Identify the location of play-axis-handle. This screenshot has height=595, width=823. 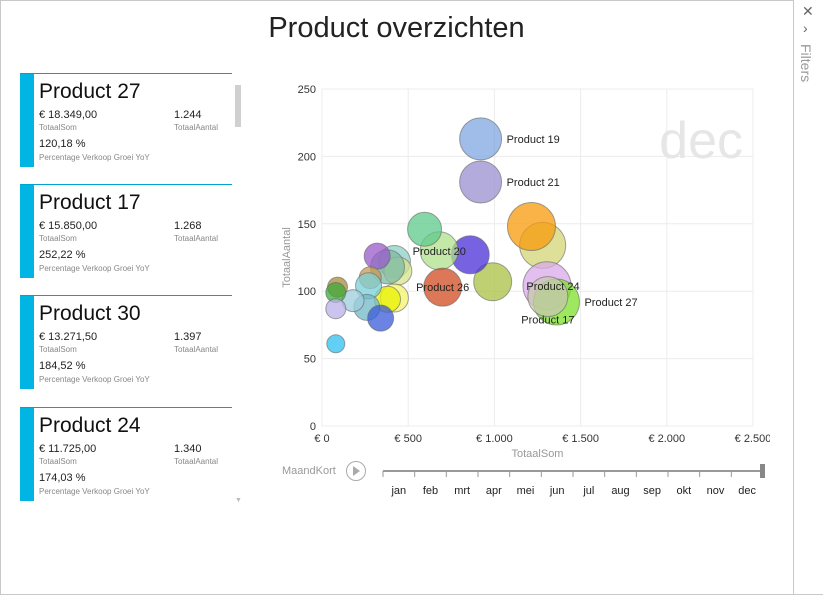
(762, 471).